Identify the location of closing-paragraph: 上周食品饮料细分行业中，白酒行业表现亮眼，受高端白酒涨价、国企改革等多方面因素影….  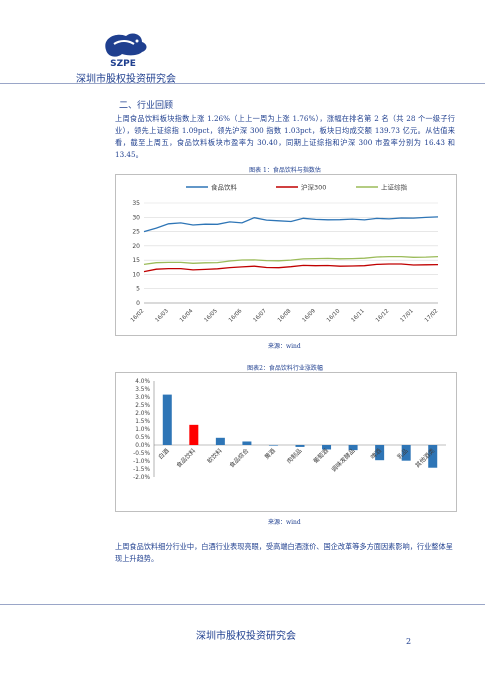
(284, 552).